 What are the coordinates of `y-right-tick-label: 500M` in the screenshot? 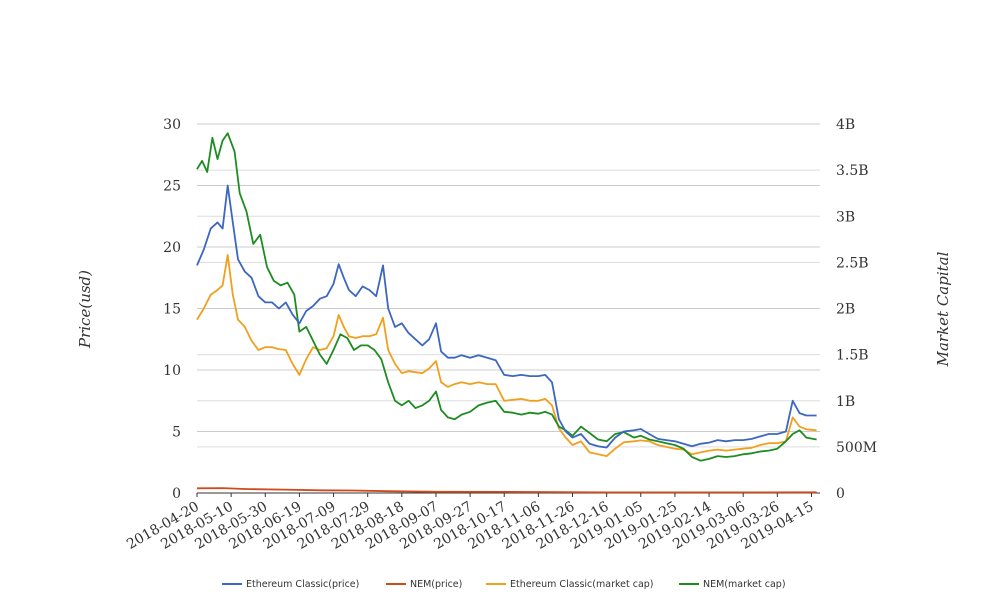 It's located at (856, 448).